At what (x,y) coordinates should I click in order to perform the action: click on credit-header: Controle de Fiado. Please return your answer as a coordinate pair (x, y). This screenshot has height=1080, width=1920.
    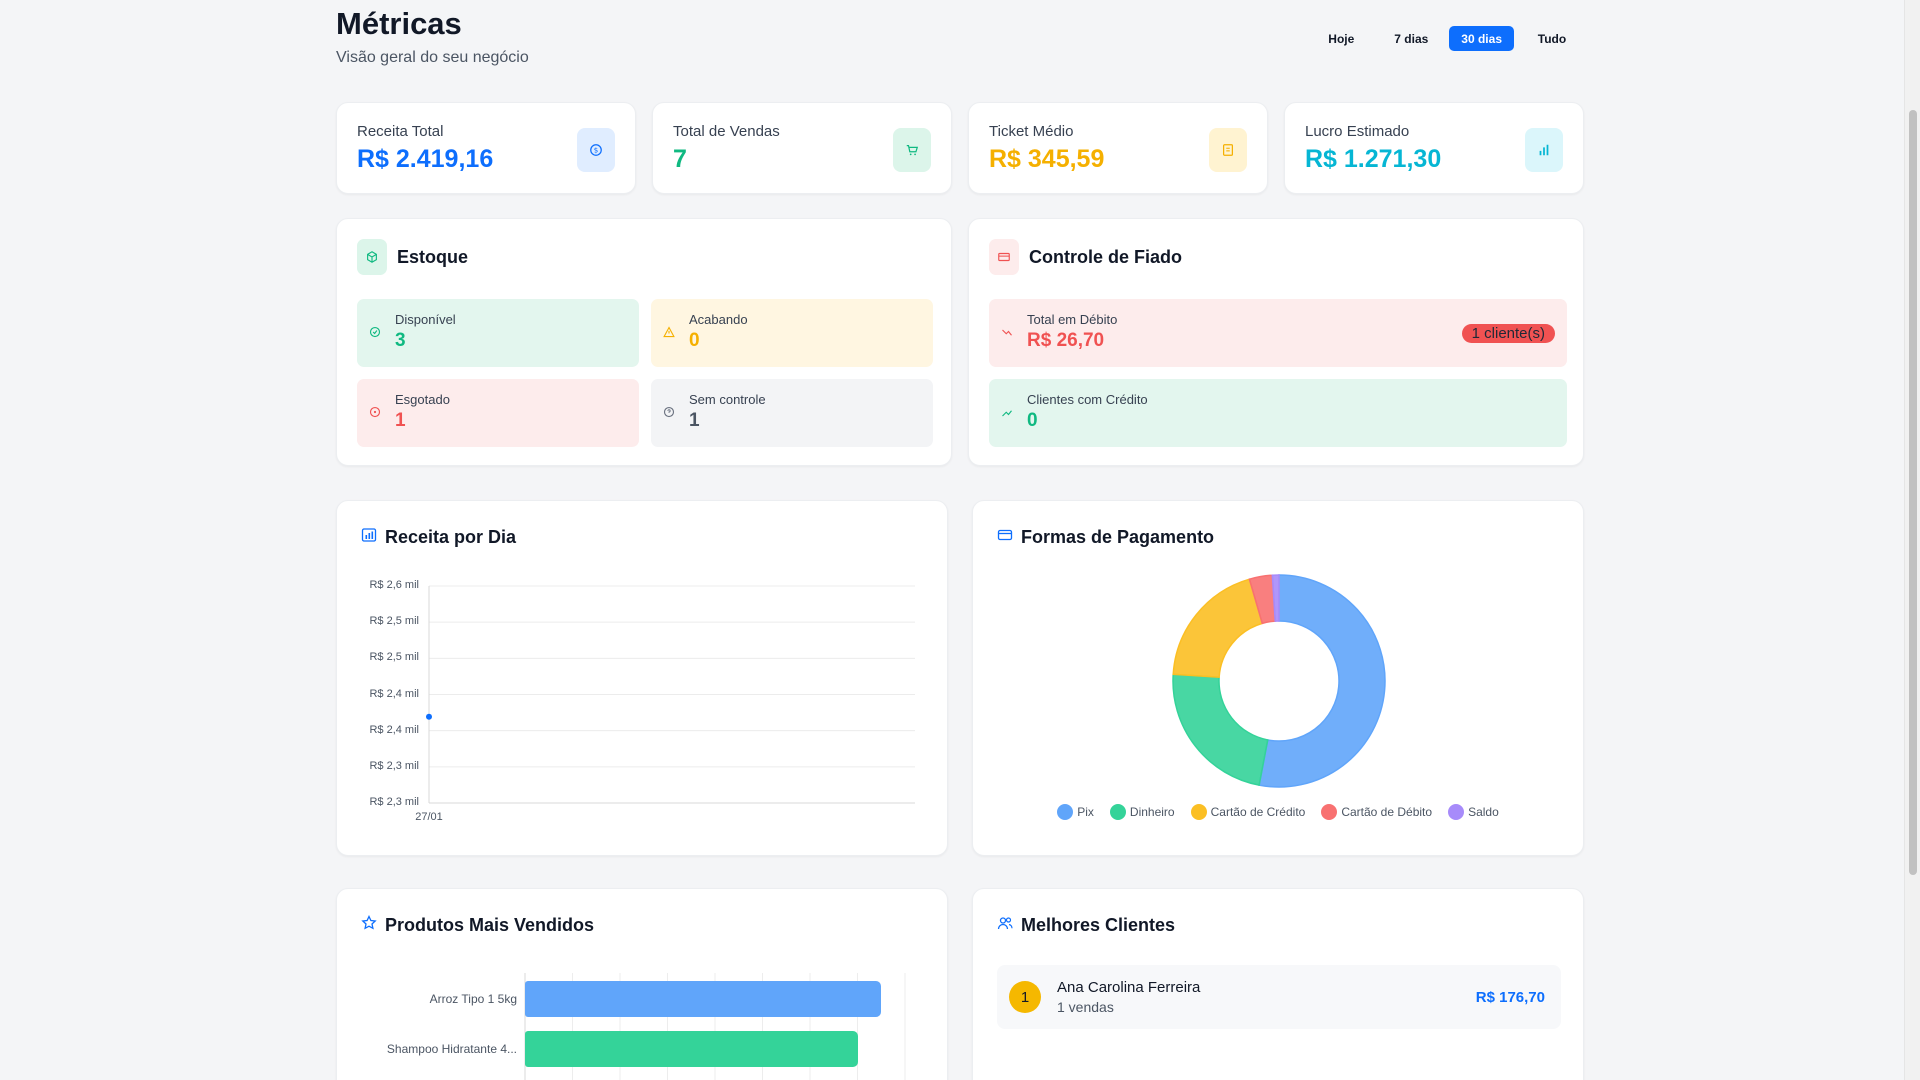
    Looking at the image, I should click on (1085, 257).